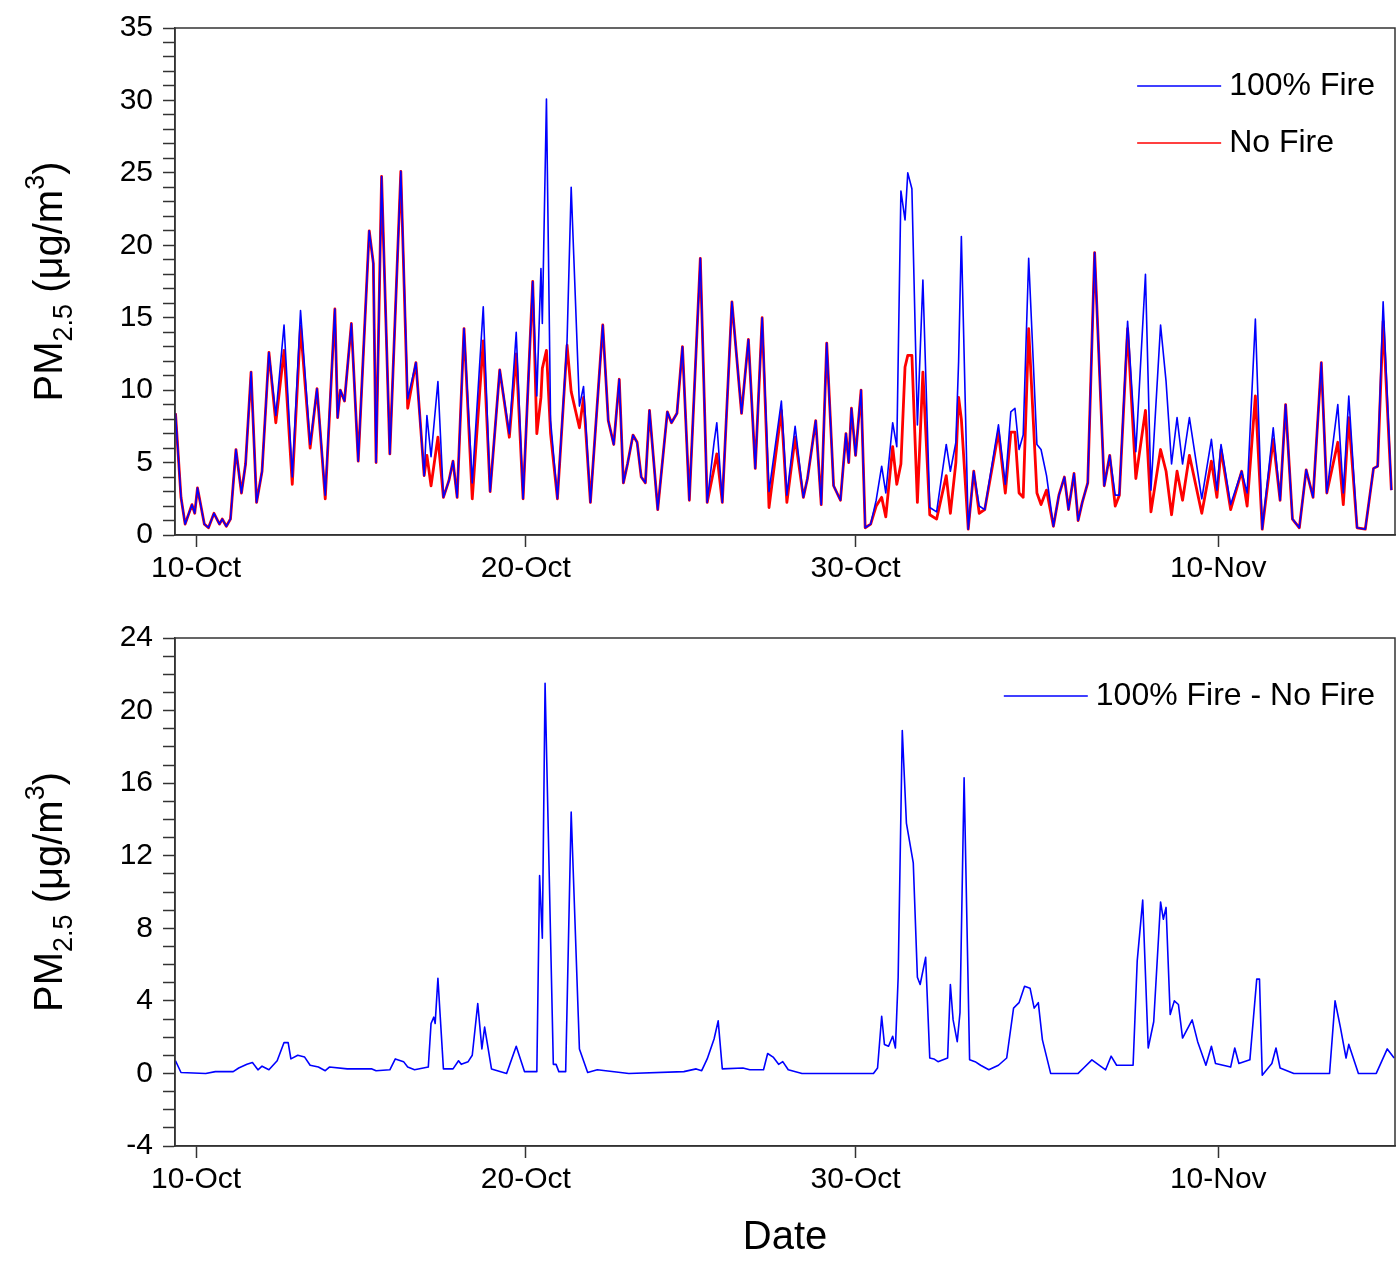  I want to click on y-tick-label: 30, so click(136, 98).